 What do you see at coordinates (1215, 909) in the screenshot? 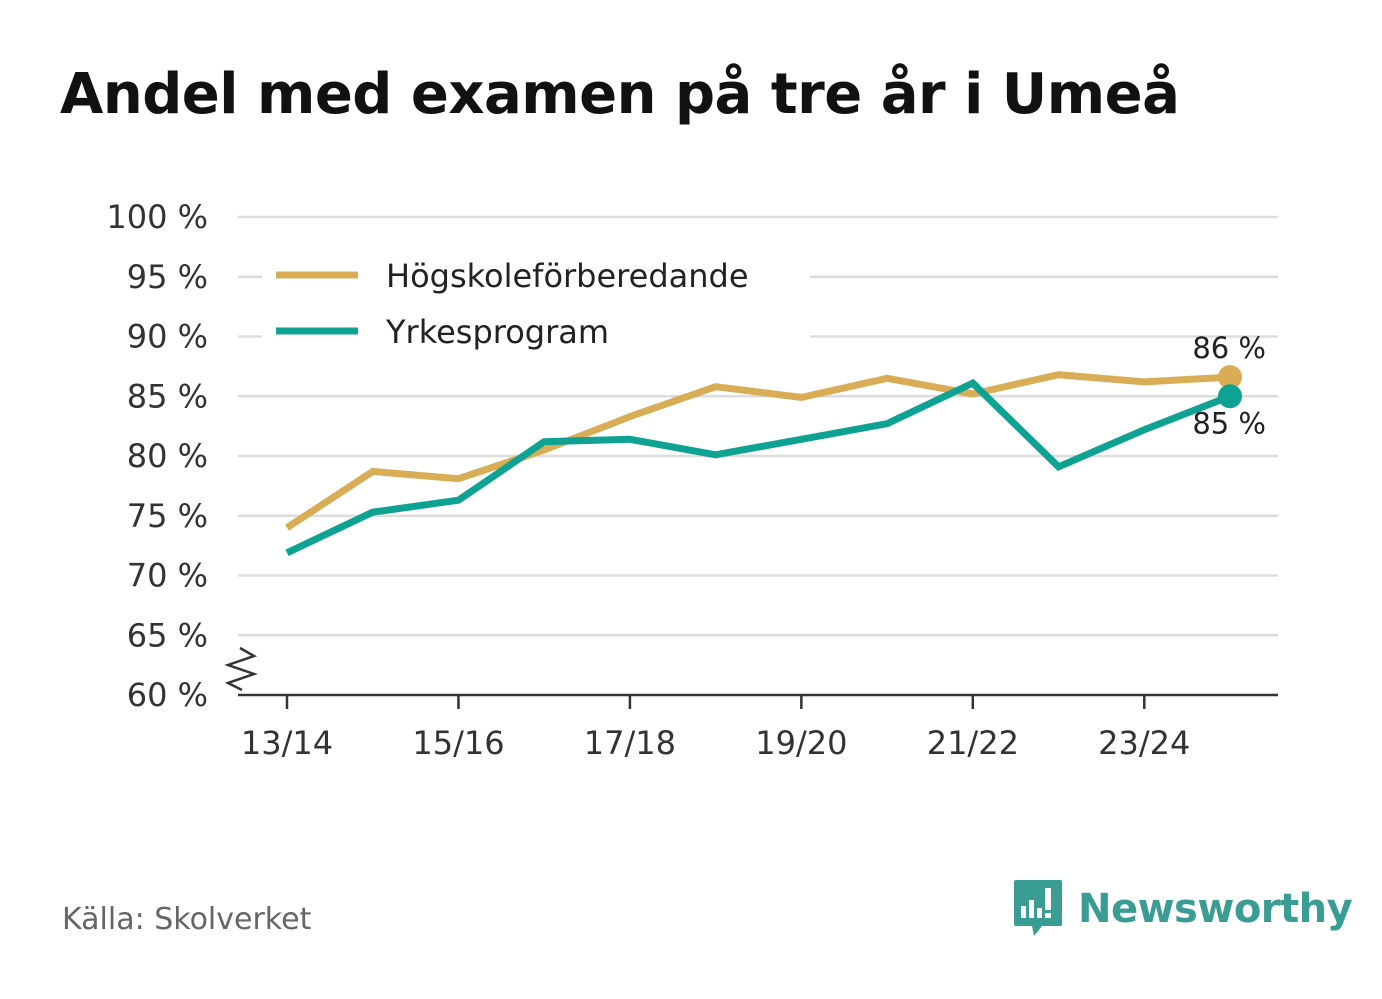
I see `brand-name: Newsworthy` at bounding box center [1215, 909].